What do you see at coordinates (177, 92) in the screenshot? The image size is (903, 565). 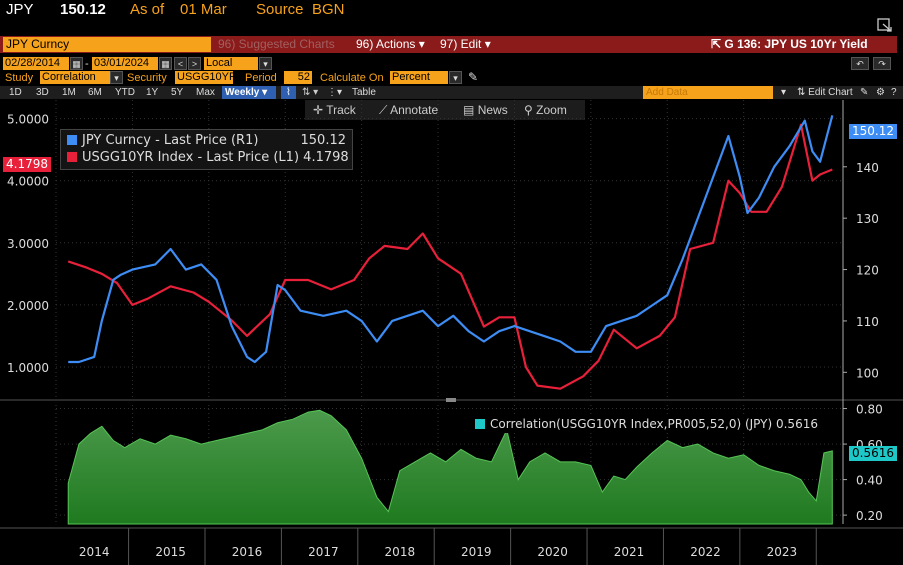 I see `range-5y: 5Y` at bounding box center [177, 92].